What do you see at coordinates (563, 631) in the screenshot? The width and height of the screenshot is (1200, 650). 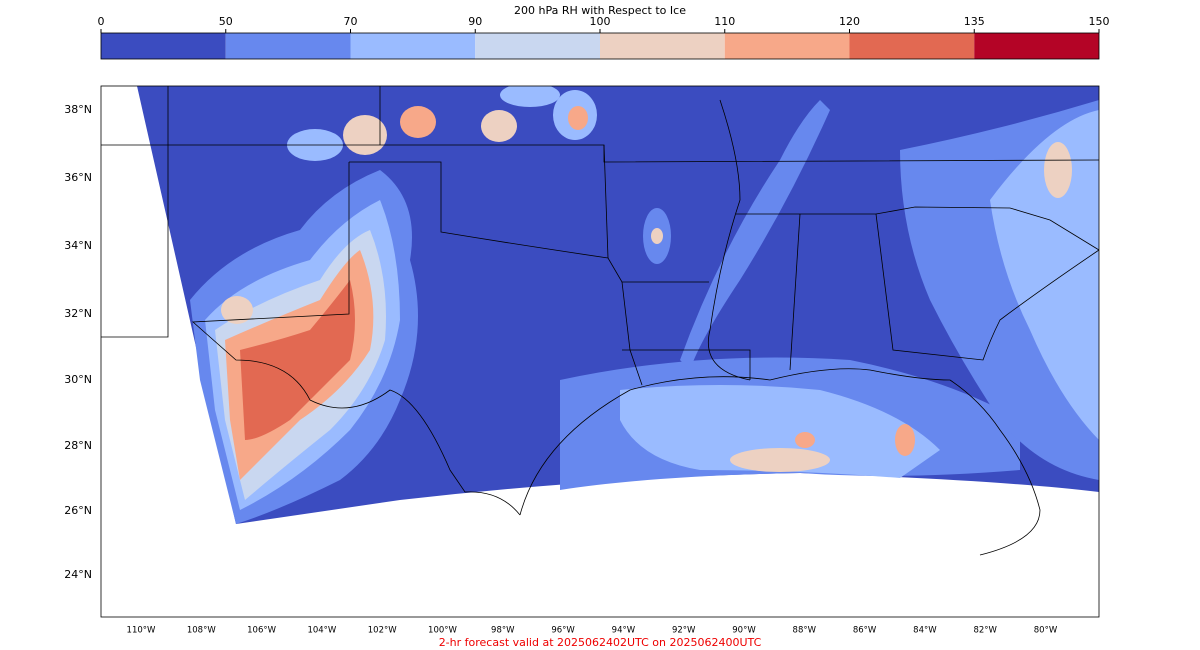 I see `longitude-label: 96°W` at bounding box center [563, 631].